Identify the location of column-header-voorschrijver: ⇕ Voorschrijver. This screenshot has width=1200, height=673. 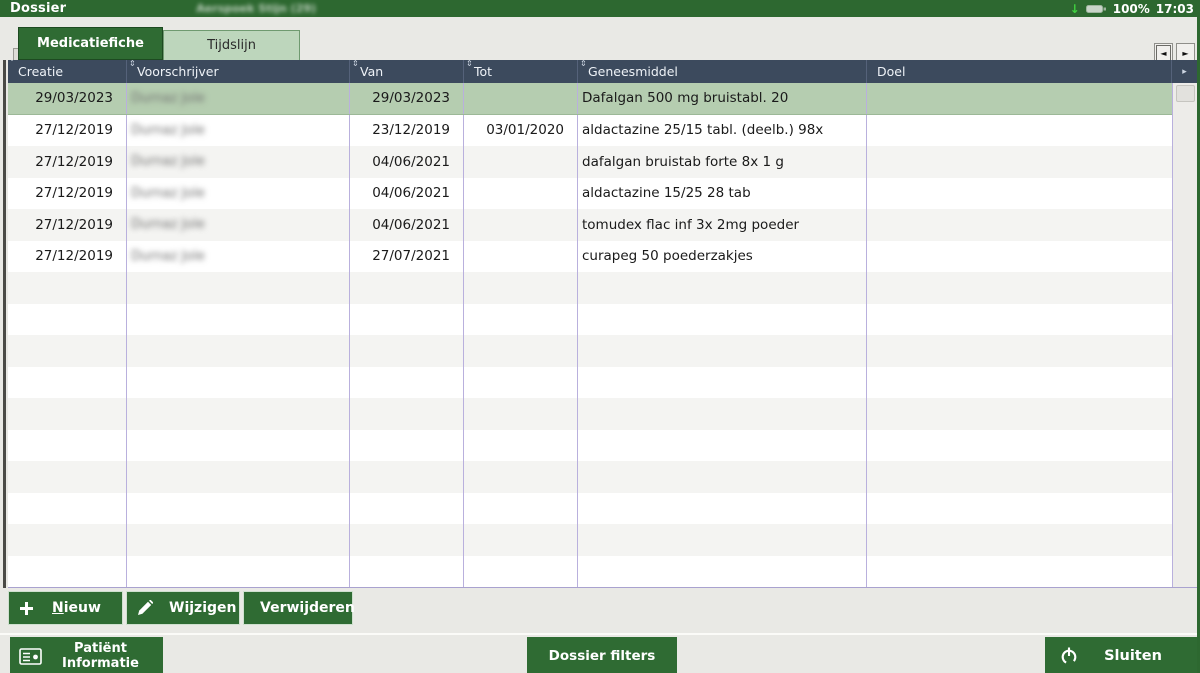
(238, 71).